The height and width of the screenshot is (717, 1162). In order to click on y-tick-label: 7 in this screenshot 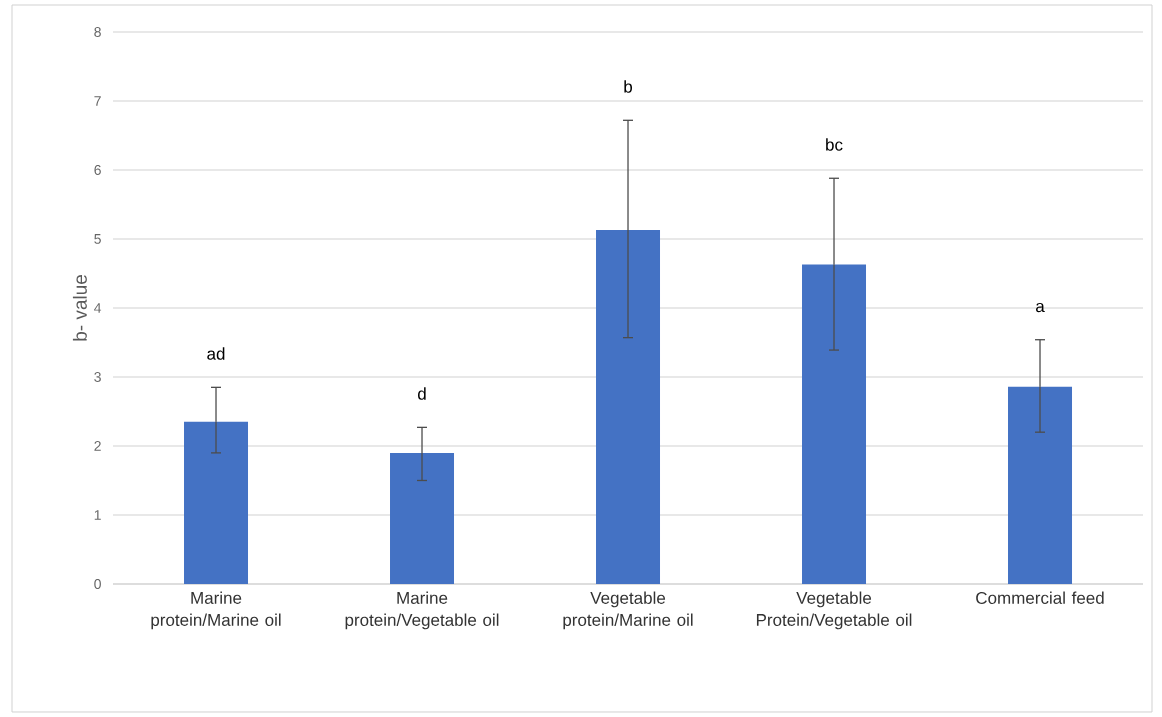, I will do `click(97, 101)`.